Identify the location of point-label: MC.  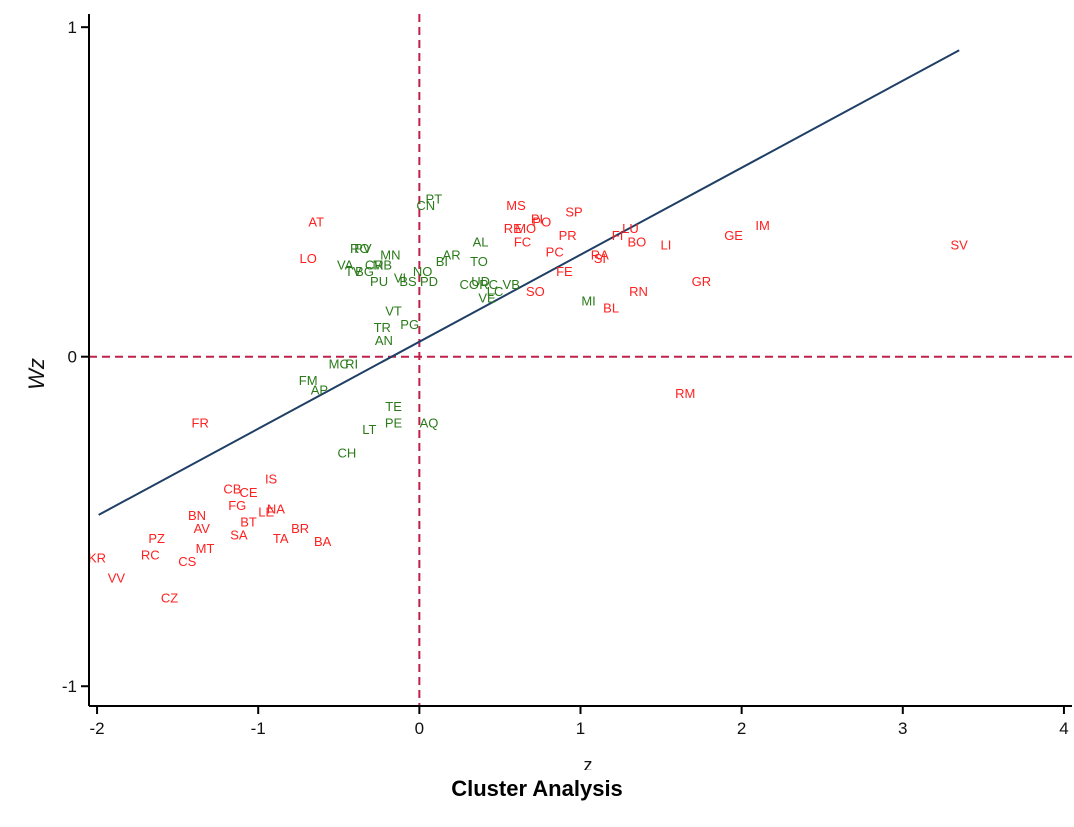
(339, 363).